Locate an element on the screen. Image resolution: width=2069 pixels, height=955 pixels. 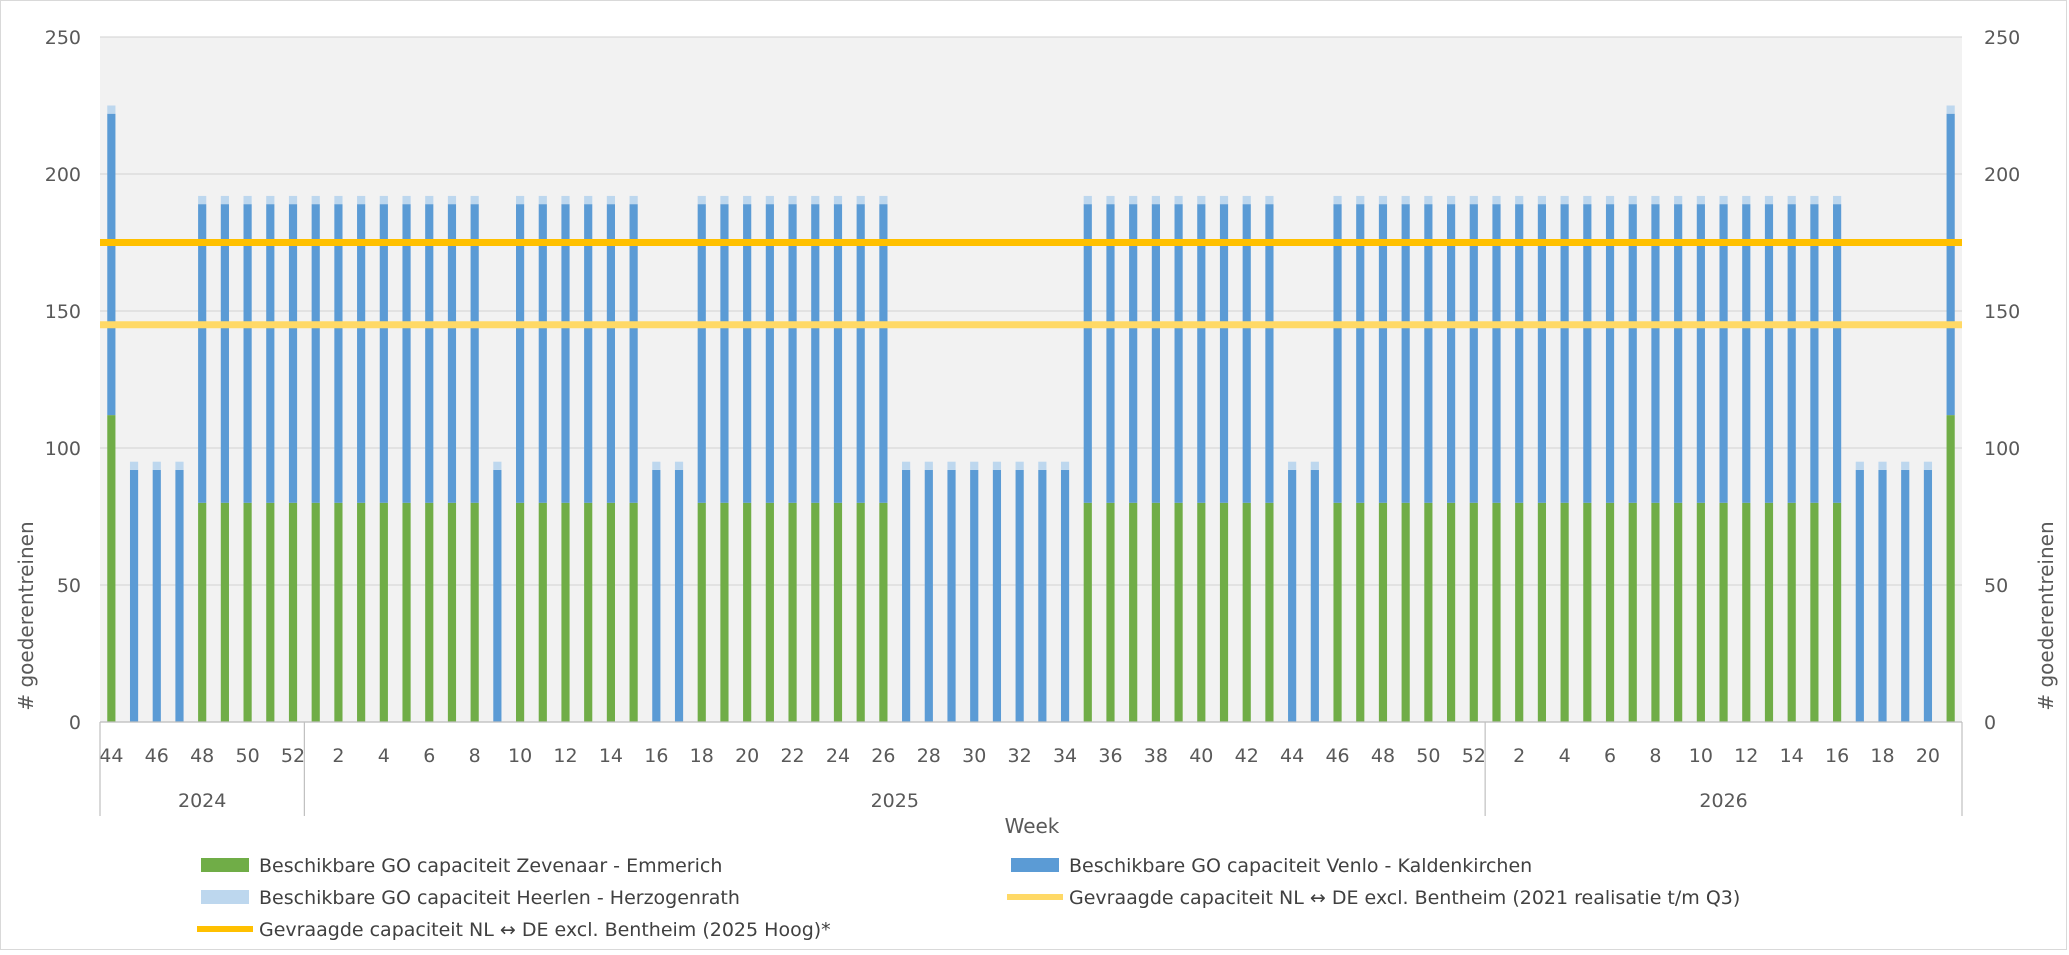
x-tick-label: 28 is located at coordinates (929, 756).